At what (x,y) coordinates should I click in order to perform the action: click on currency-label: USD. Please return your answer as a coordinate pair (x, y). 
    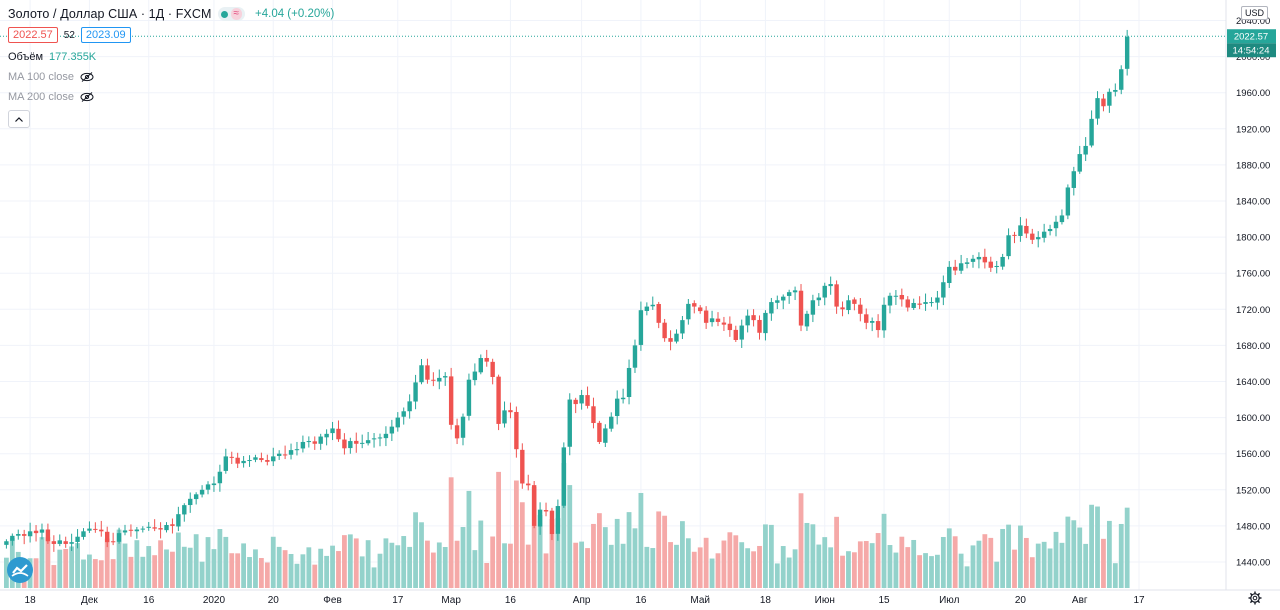
    Looking at the image, I should click on (1255, 13).